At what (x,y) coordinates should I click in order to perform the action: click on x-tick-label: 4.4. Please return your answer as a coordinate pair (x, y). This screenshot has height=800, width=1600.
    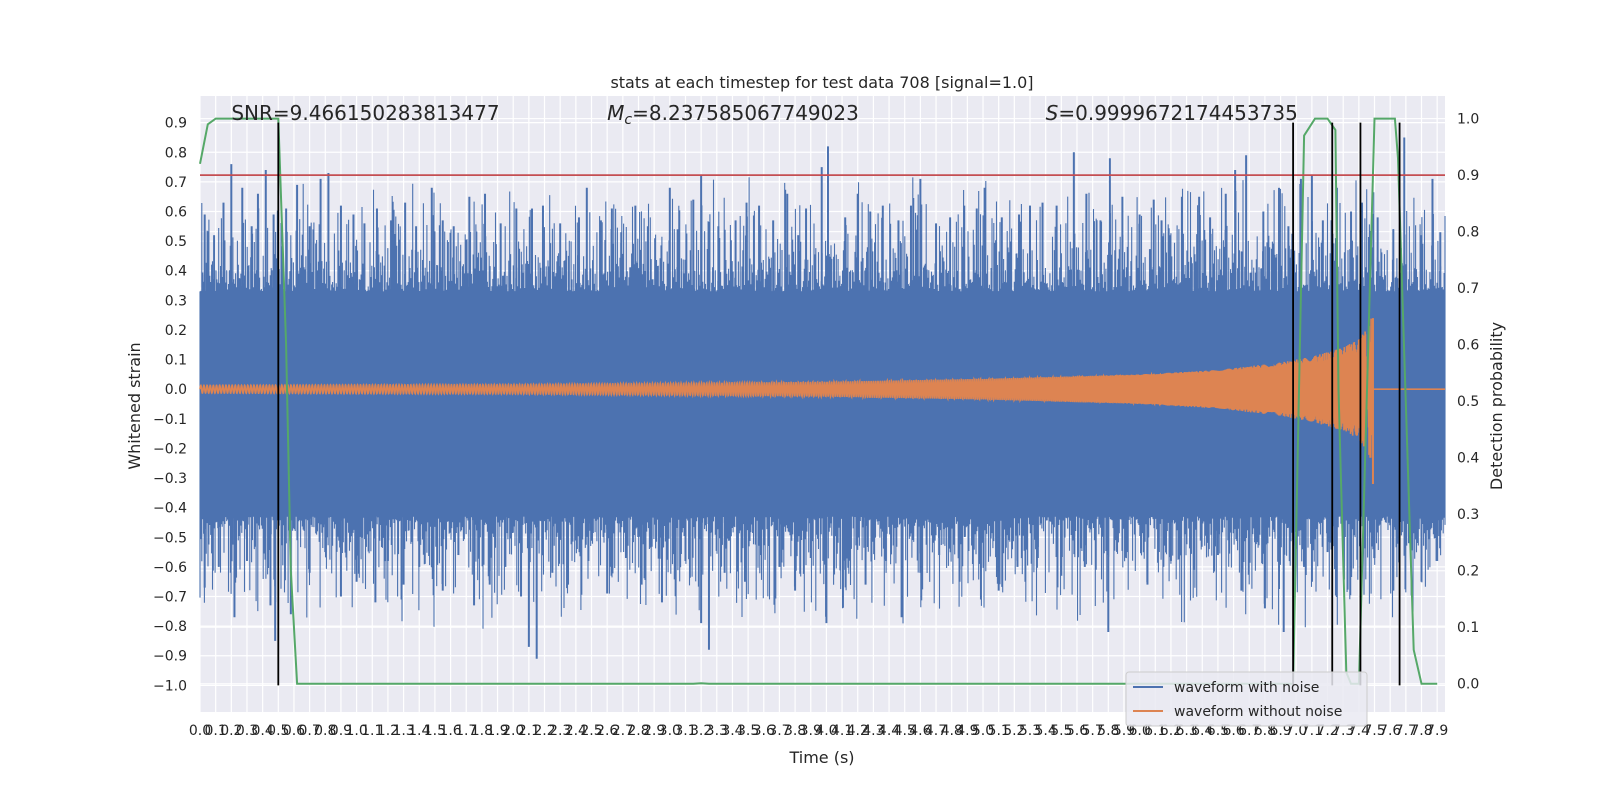
    Looking at the image, I should click on (889, 731).